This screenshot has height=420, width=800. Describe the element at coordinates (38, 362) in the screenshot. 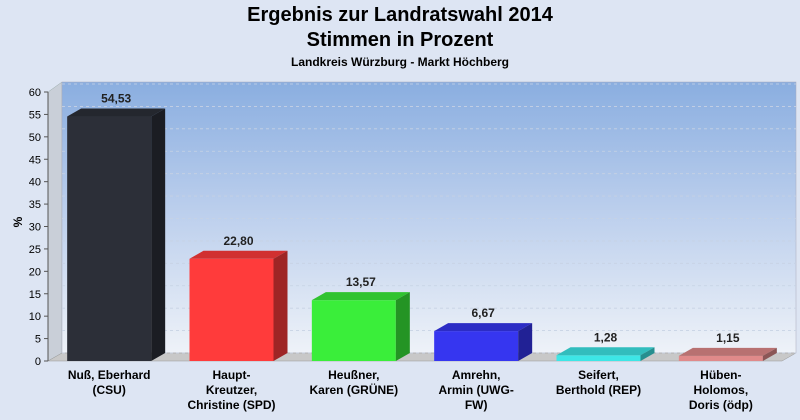

I see `y-tick-label: 0` at that location.